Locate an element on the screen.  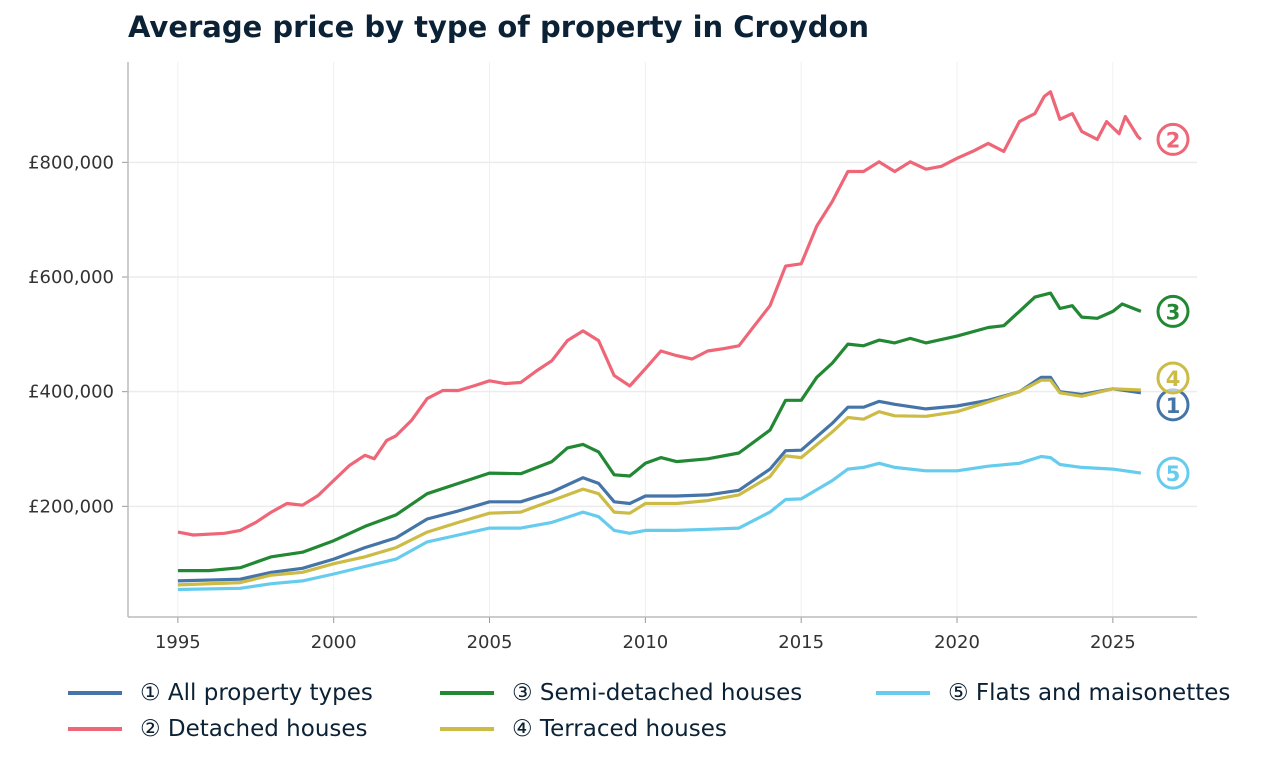
legend-label: ③ Semi-detached houses is located at coordinates (657, 693).